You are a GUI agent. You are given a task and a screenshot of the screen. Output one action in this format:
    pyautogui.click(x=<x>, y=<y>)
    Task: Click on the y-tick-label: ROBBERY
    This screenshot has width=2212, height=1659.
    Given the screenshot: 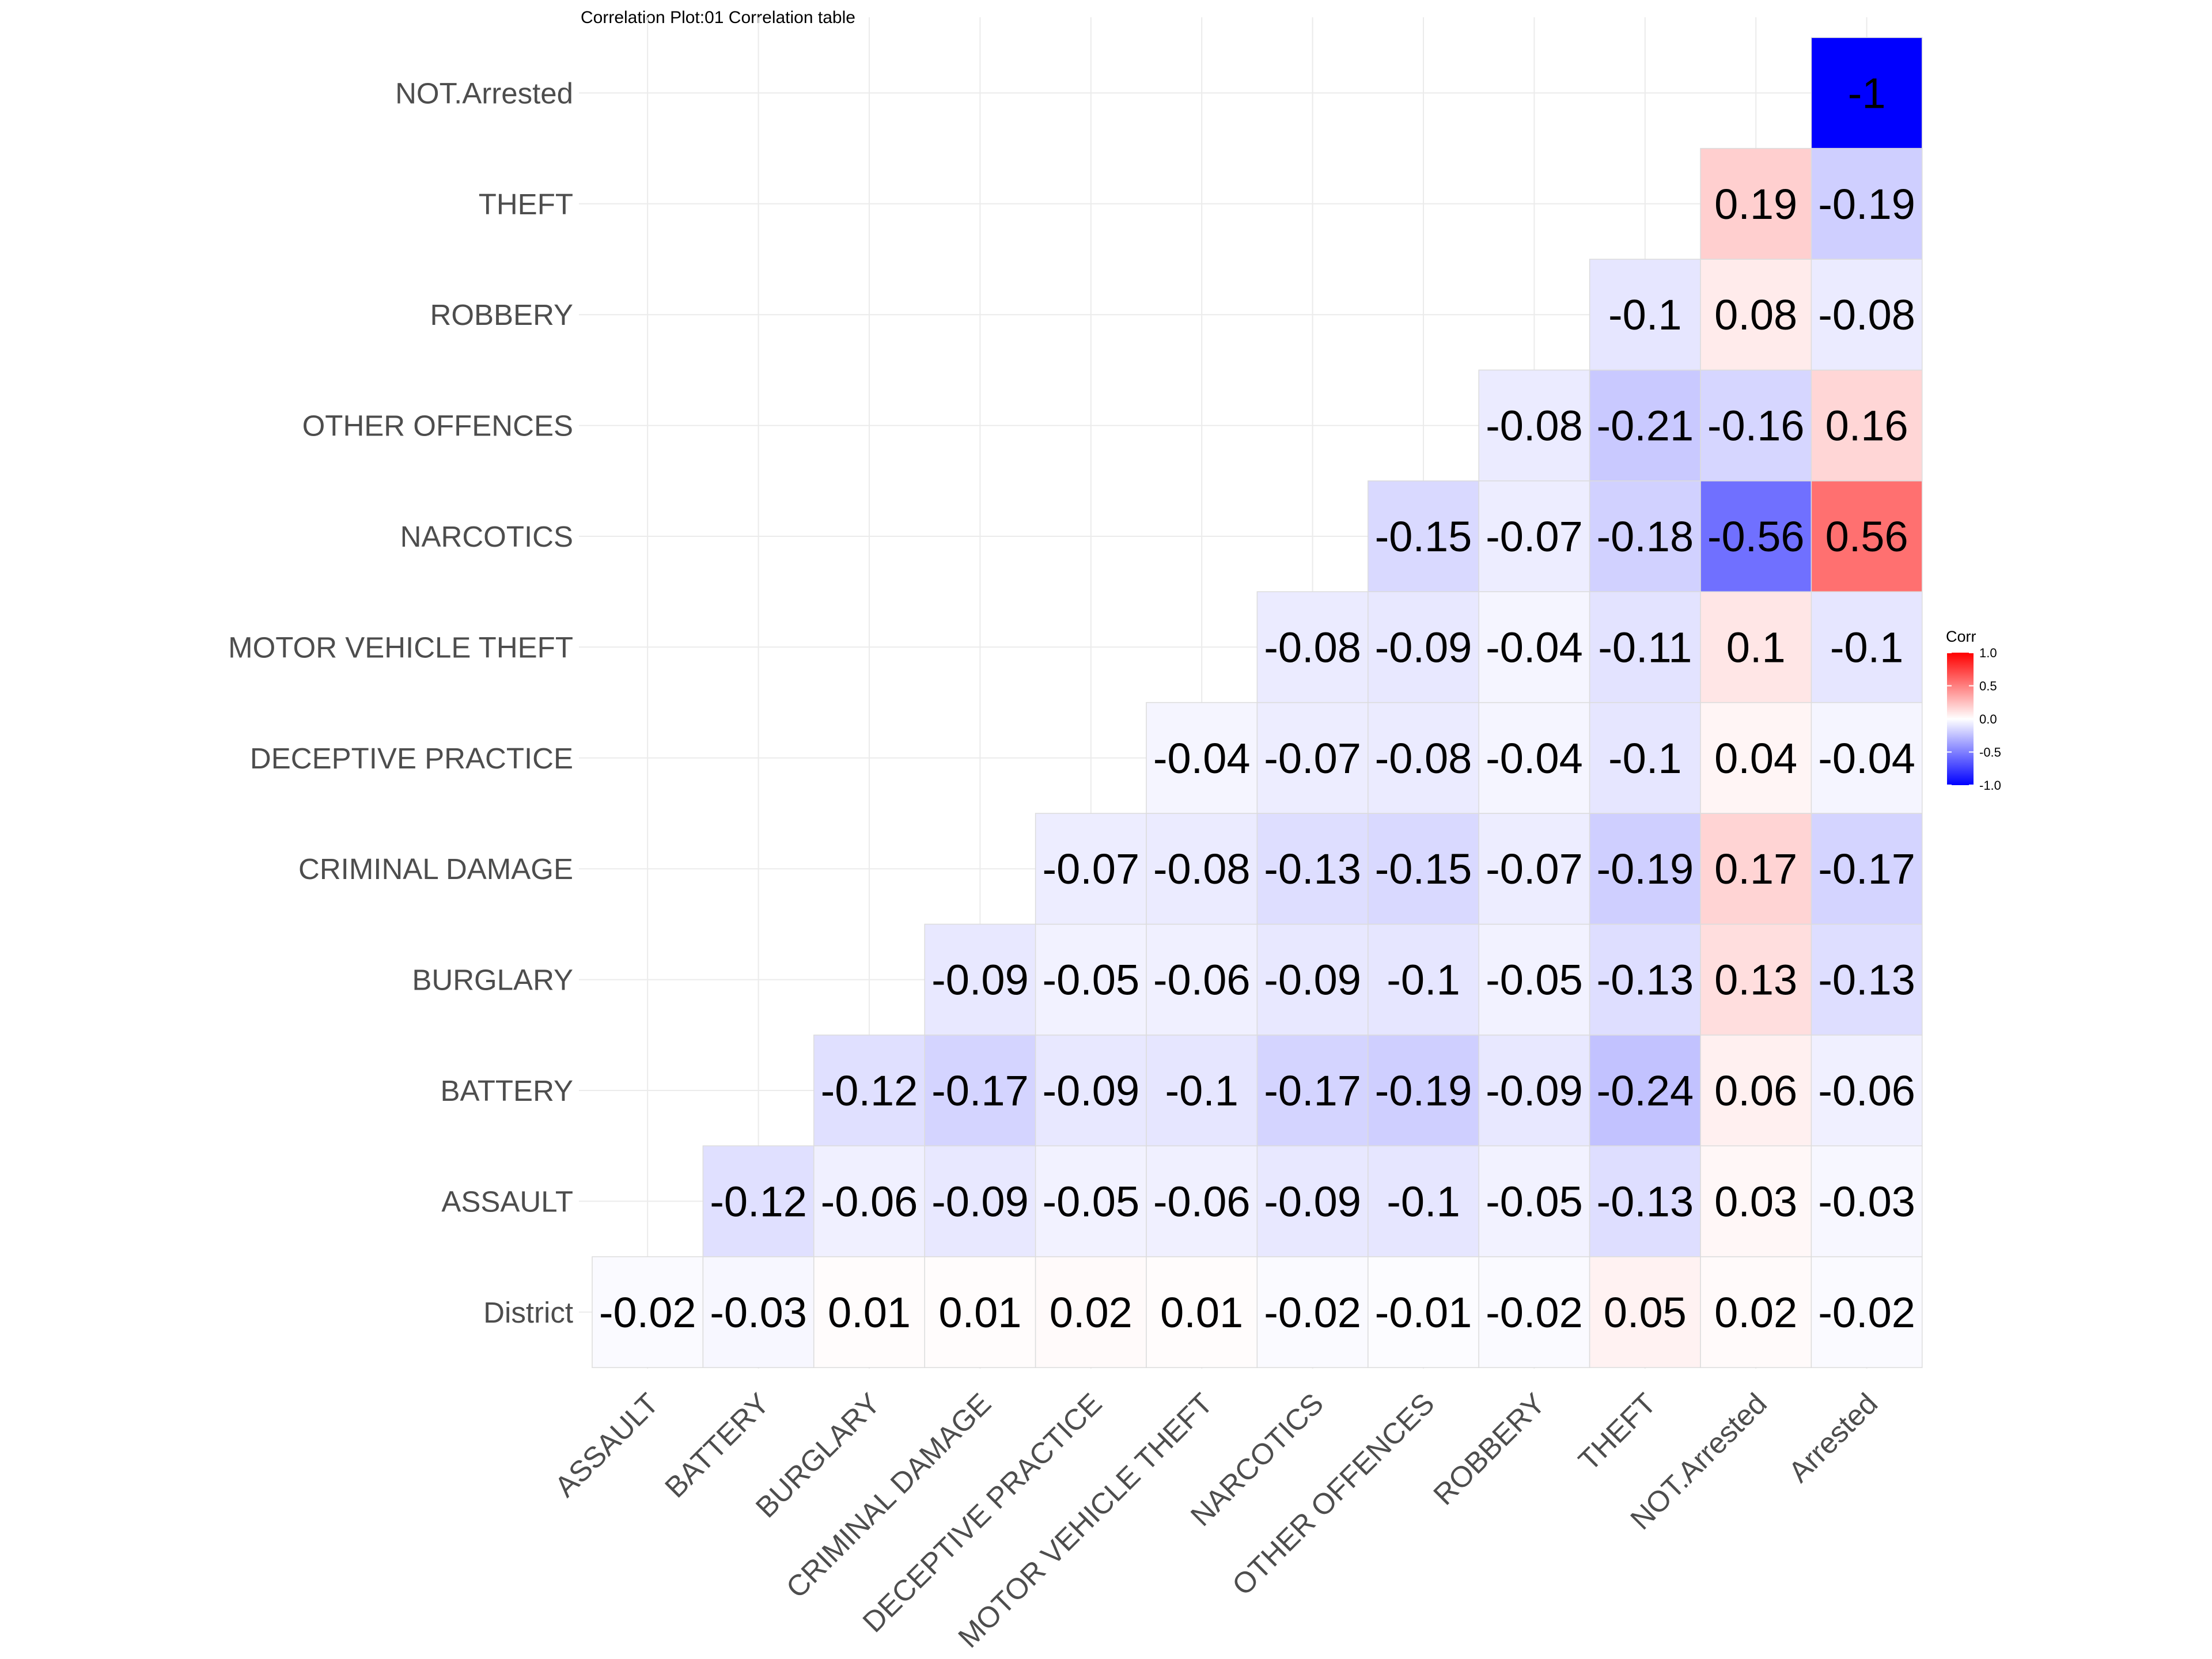 What is the action you would take?
    pyautogui.click(x=501, y=314)
    